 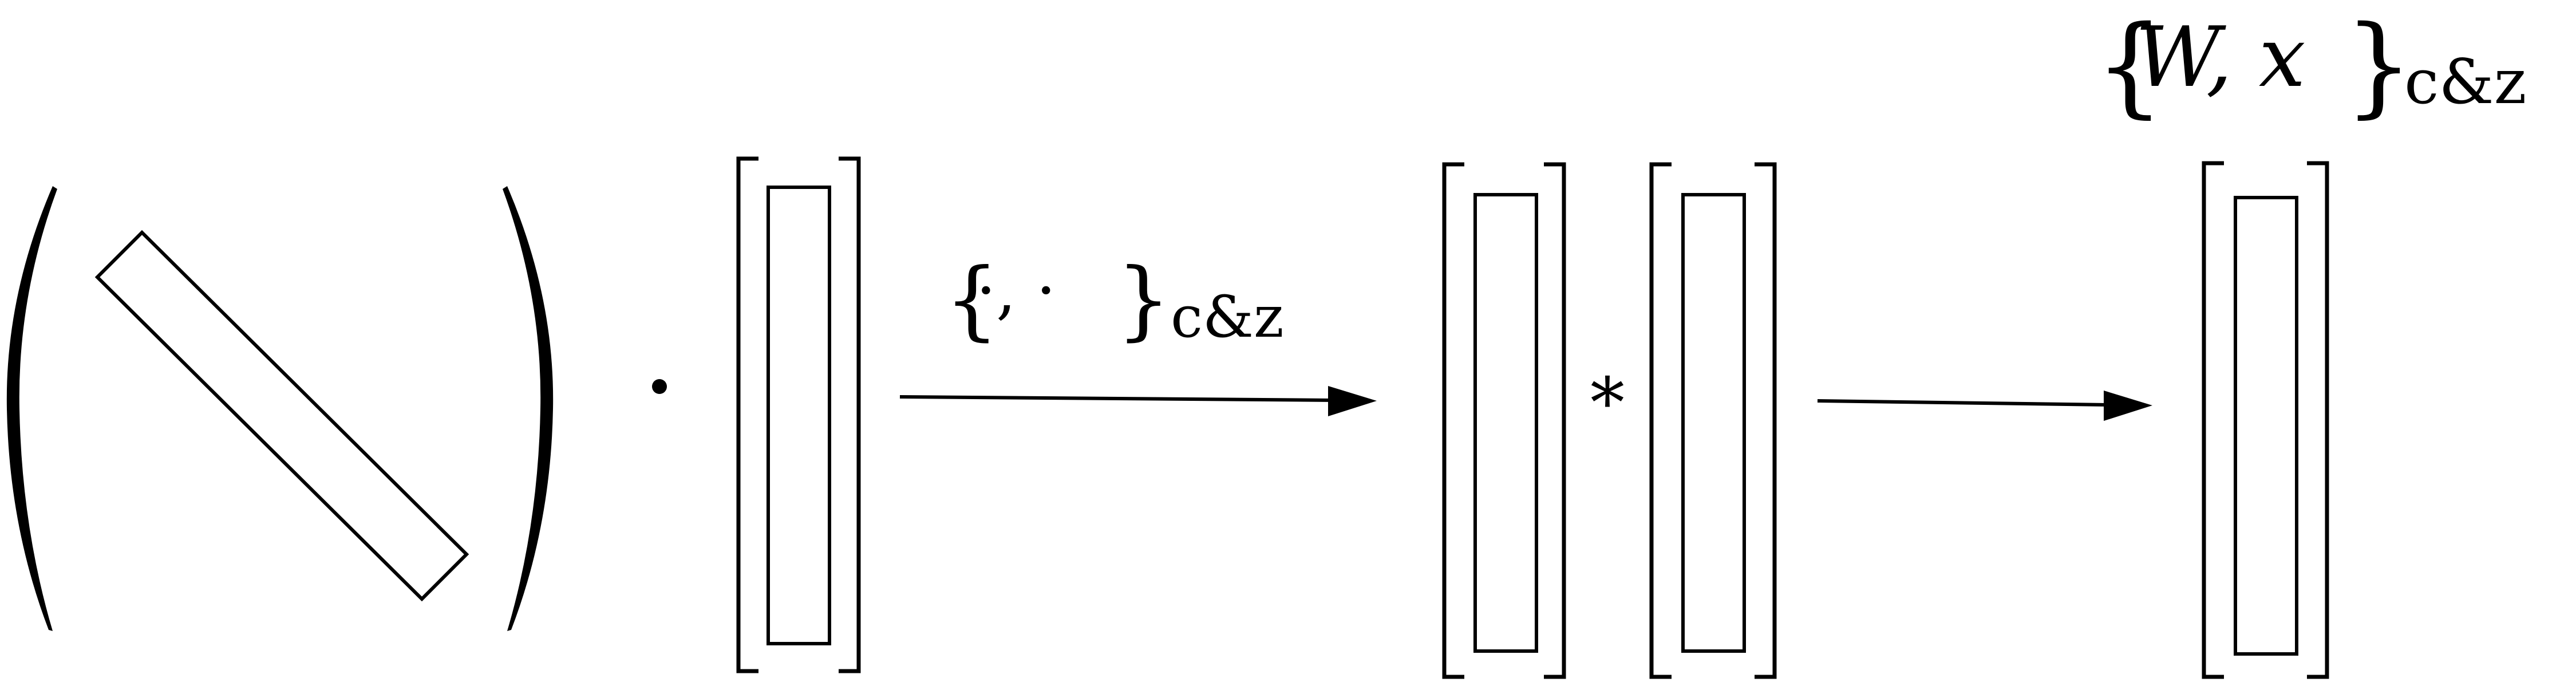 I want to click on vector-input, so click(x=798, y=414).